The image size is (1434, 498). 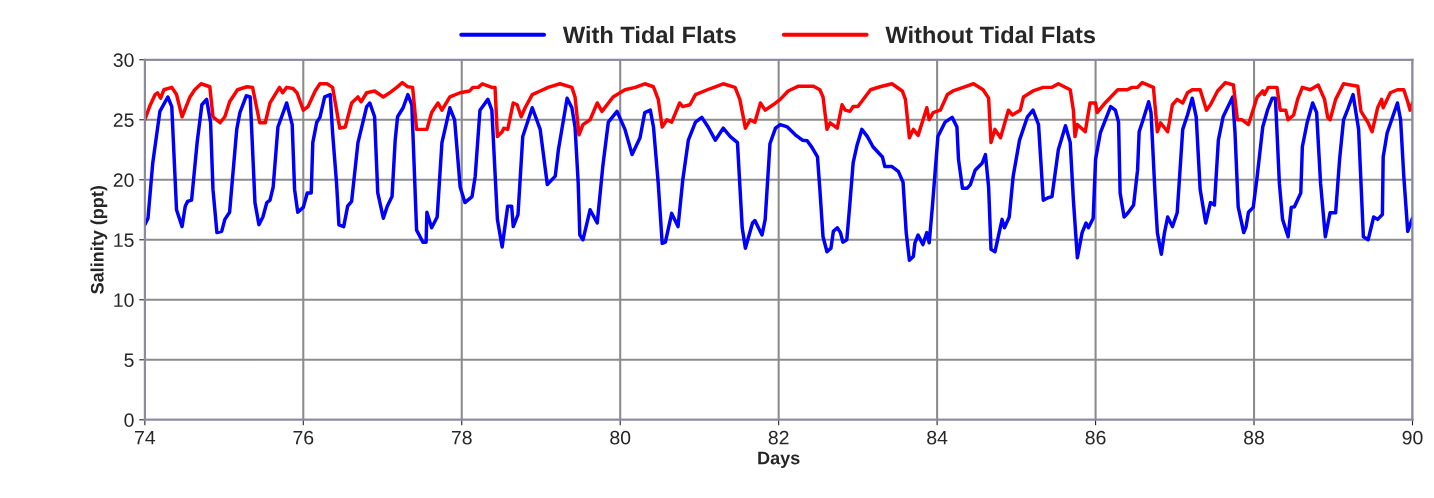 I want to click on x-tick-label: 76, so click(x=303, y=437).